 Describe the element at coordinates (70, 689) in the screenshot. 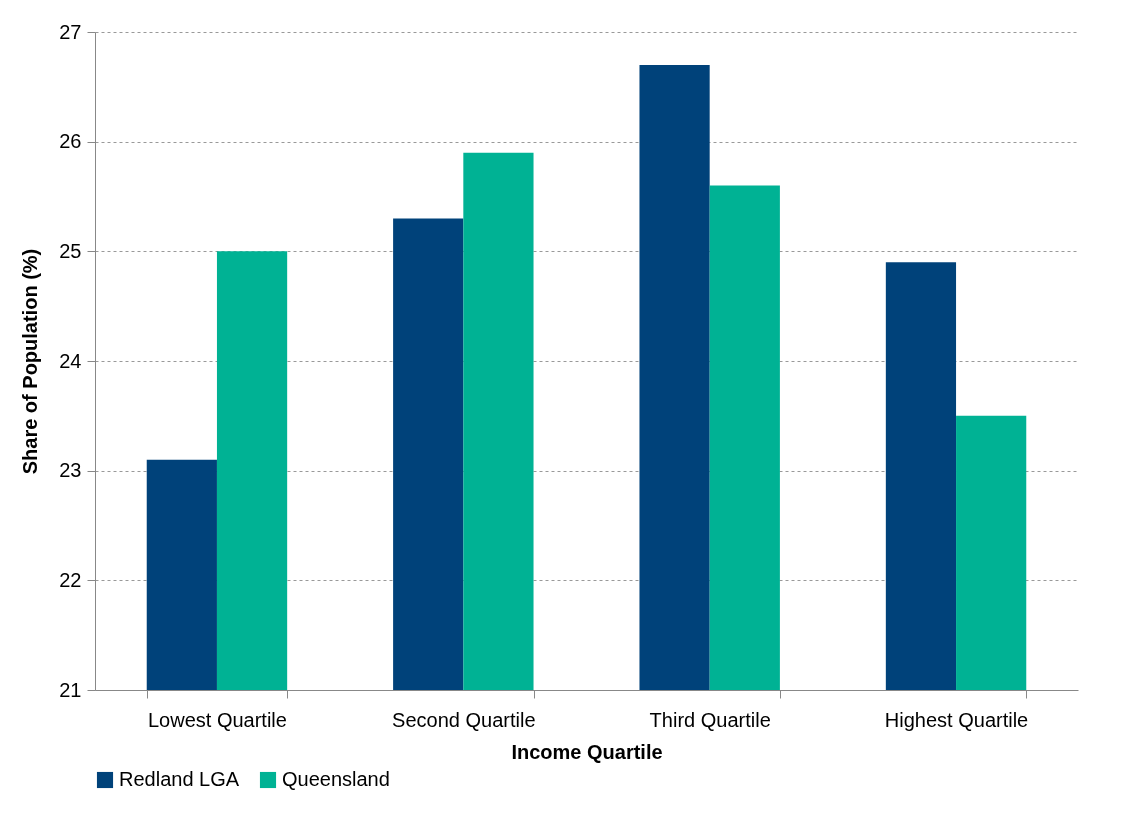

I see `y-tick-label: 21` at that location.